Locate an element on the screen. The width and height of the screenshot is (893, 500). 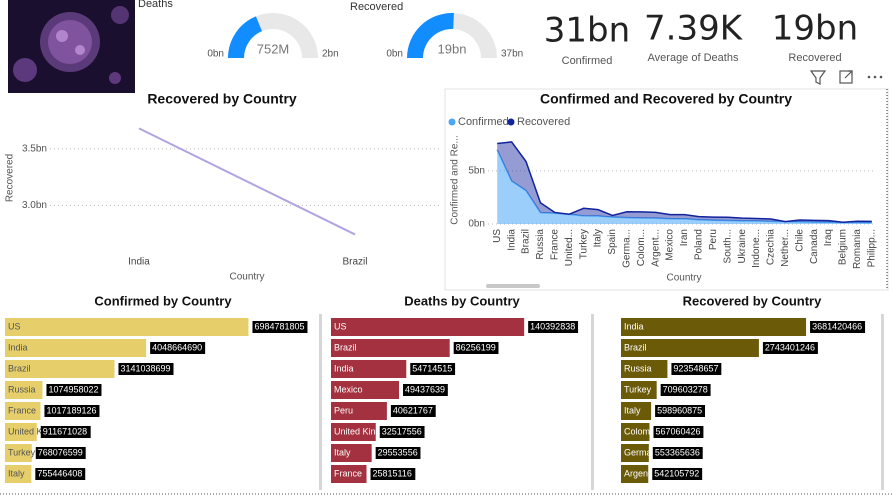
data-label: 923548657 is located at coordinates (695, 368).